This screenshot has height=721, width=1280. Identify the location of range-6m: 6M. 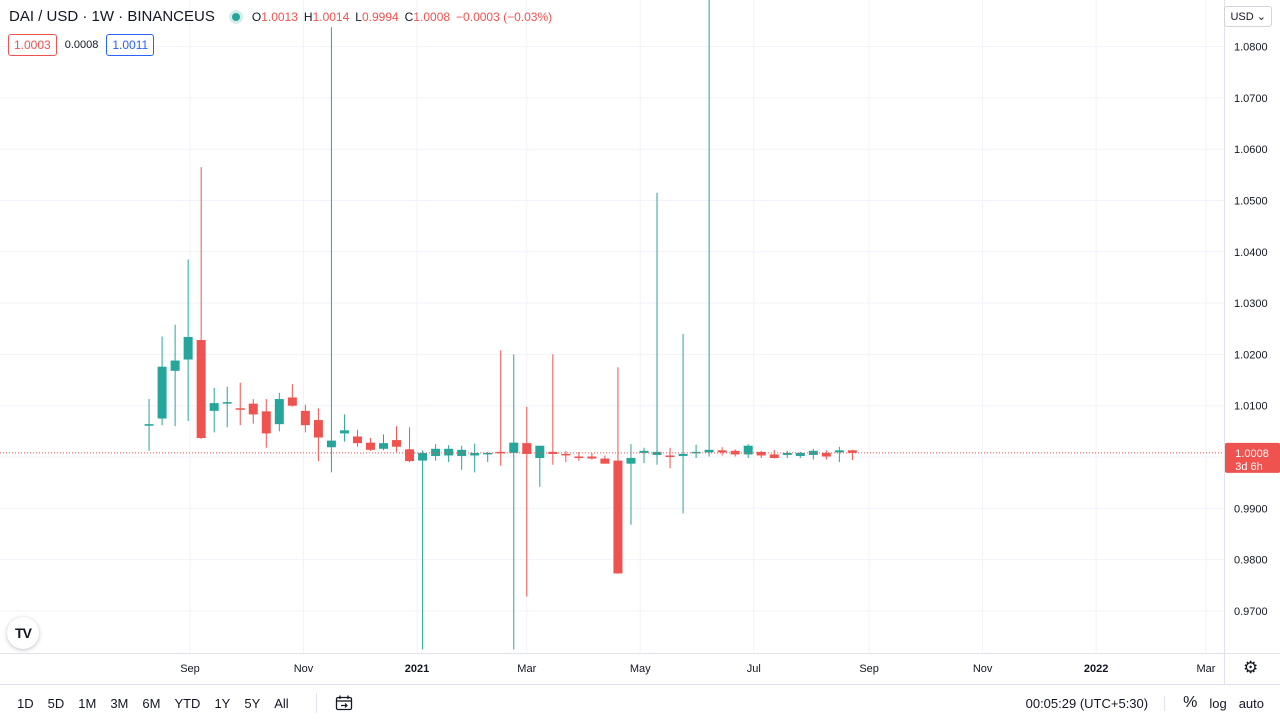
(151, 703).